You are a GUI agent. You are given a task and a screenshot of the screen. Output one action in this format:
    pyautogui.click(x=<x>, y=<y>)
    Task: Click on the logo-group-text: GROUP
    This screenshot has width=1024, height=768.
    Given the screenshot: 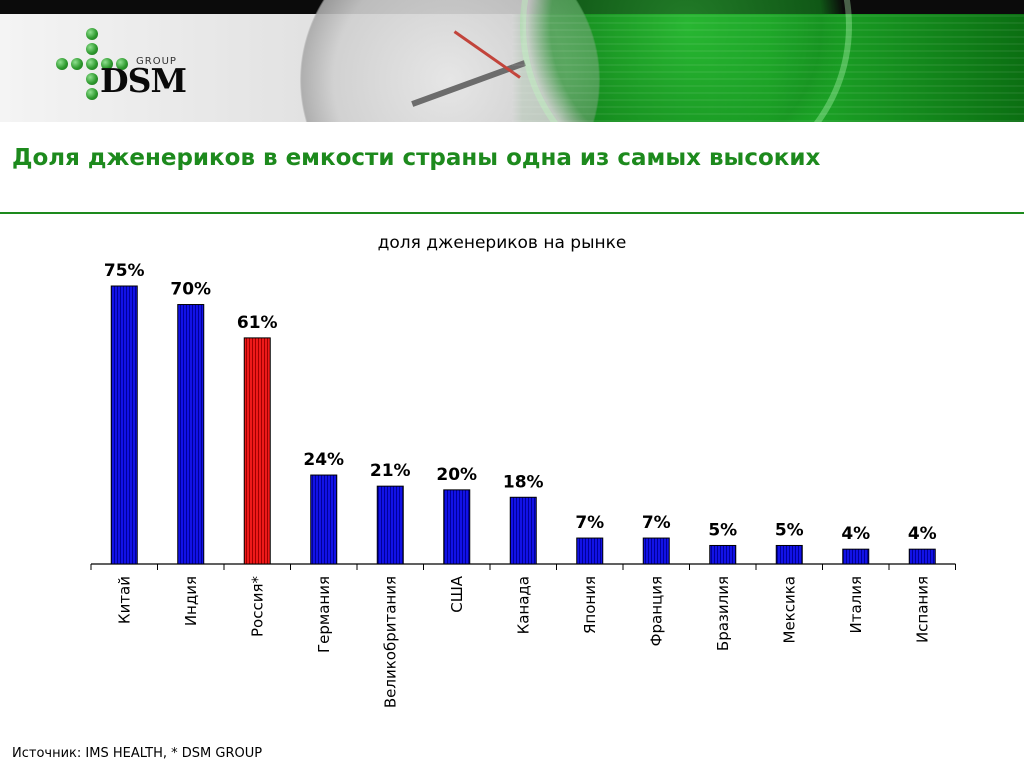 What is the action you would take?
    pyautogui.click(x=156, y=61)
    